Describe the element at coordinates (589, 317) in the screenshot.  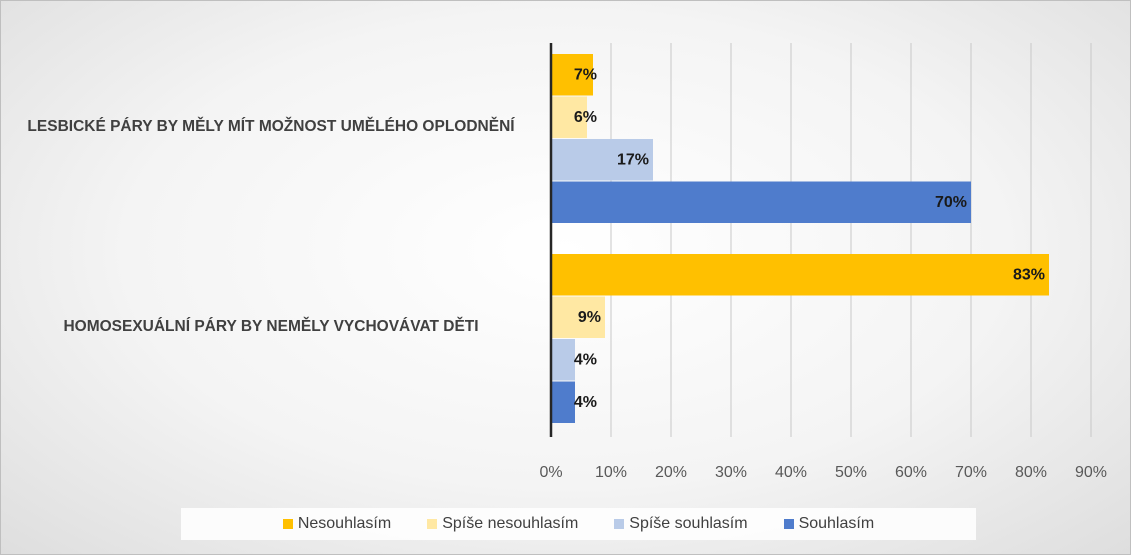
I see `data-label: 9%` at that location.